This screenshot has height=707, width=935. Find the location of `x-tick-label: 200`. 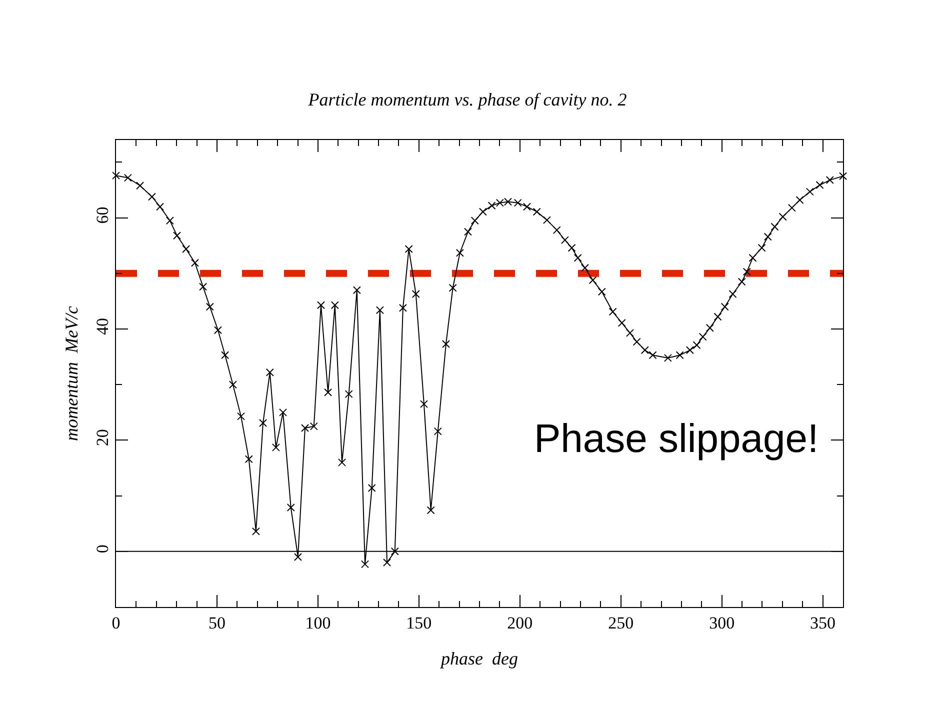

x-tick-label: 200 is located at coordinates (520, 622).